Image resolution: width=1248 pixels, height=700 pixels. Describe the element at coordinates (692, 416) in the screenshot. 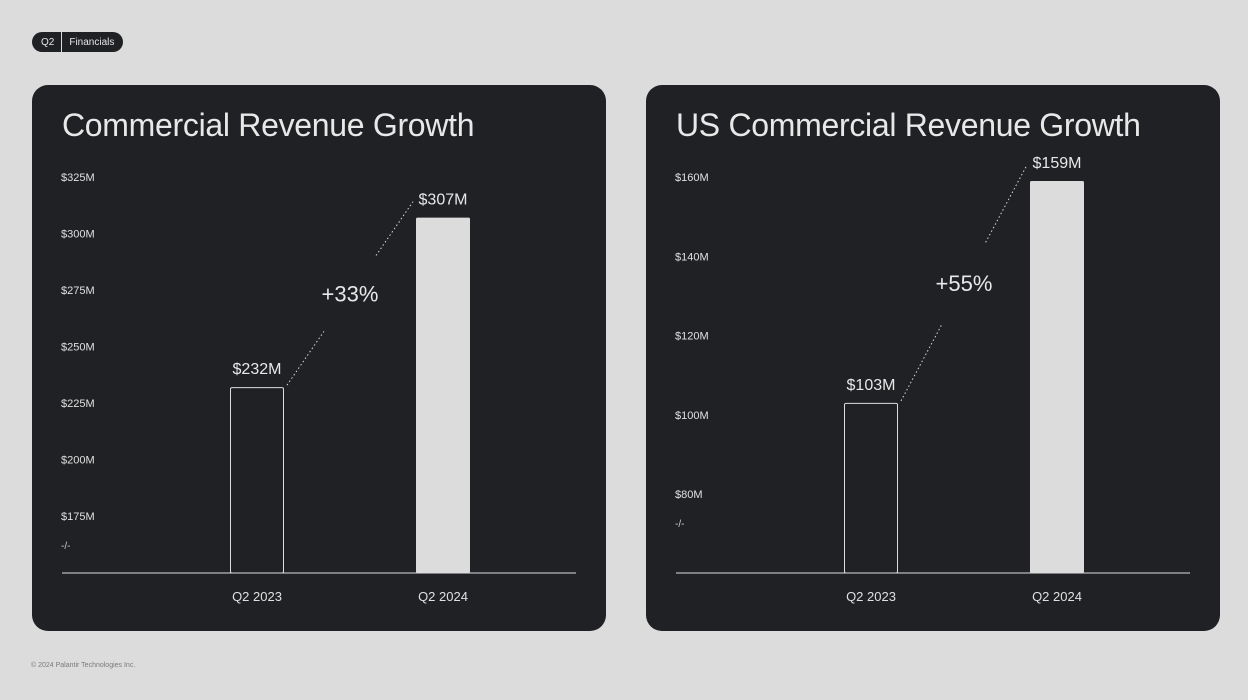

I see `y-tick-label: $100M` at that location.